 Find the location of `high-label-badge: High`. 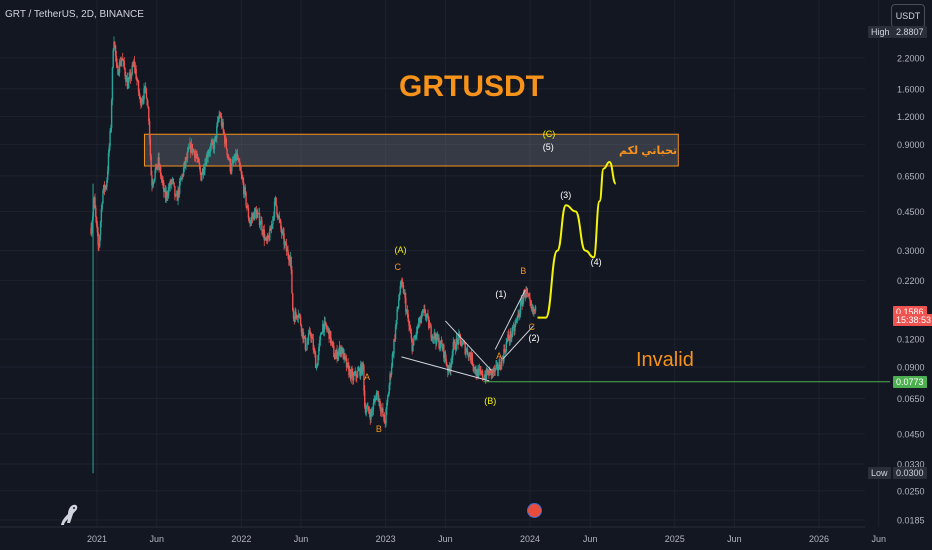

high-label-badge: High is located at coordinates (880, 31).